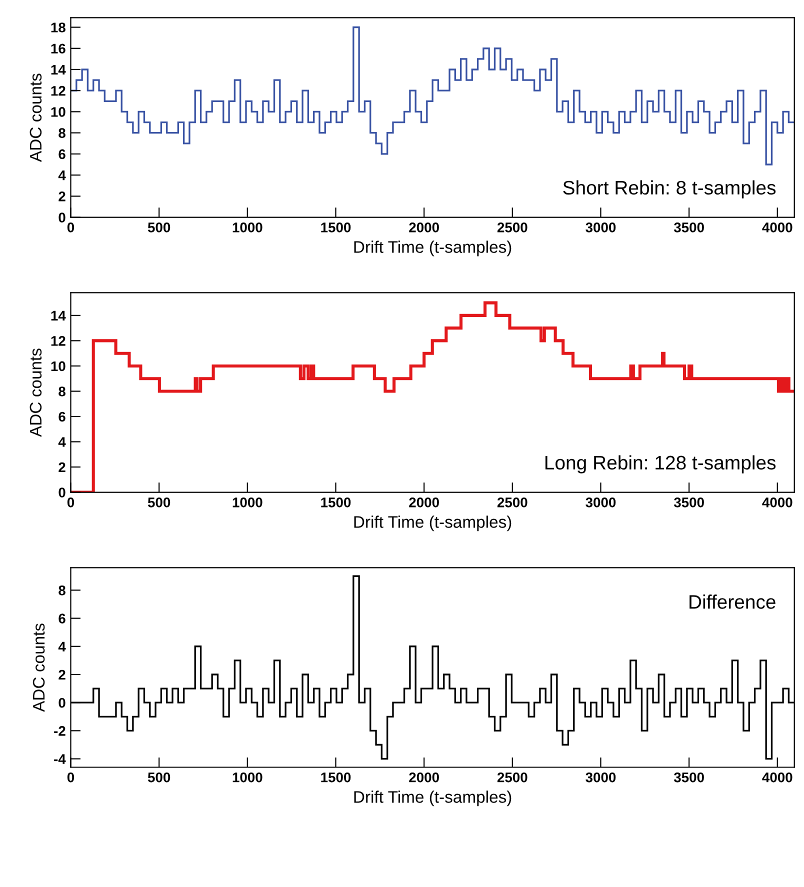 Image resolution: width=804 pixels, height=887 pixels. I want to click on annotation: Short Rebin: 8 t-samples, so click(669, 189).